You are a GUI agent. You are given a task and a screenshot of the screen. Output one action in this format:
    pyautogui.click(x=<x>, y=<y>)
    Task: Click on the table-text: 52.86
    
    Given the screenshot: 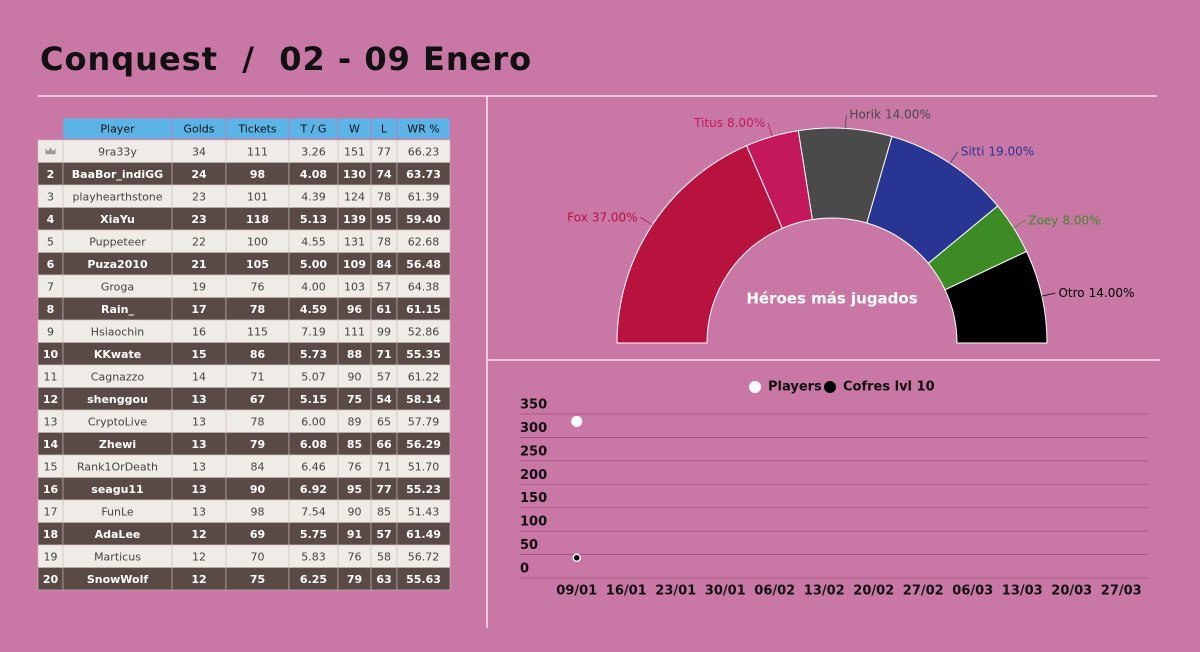 What is the action you would take?
    pyautogui.click(x=424, y=331)
    